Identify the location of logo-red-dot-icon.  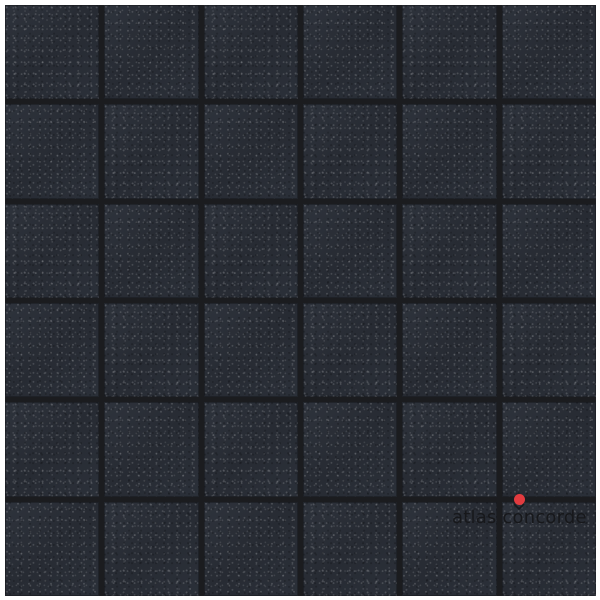
(519, 499).